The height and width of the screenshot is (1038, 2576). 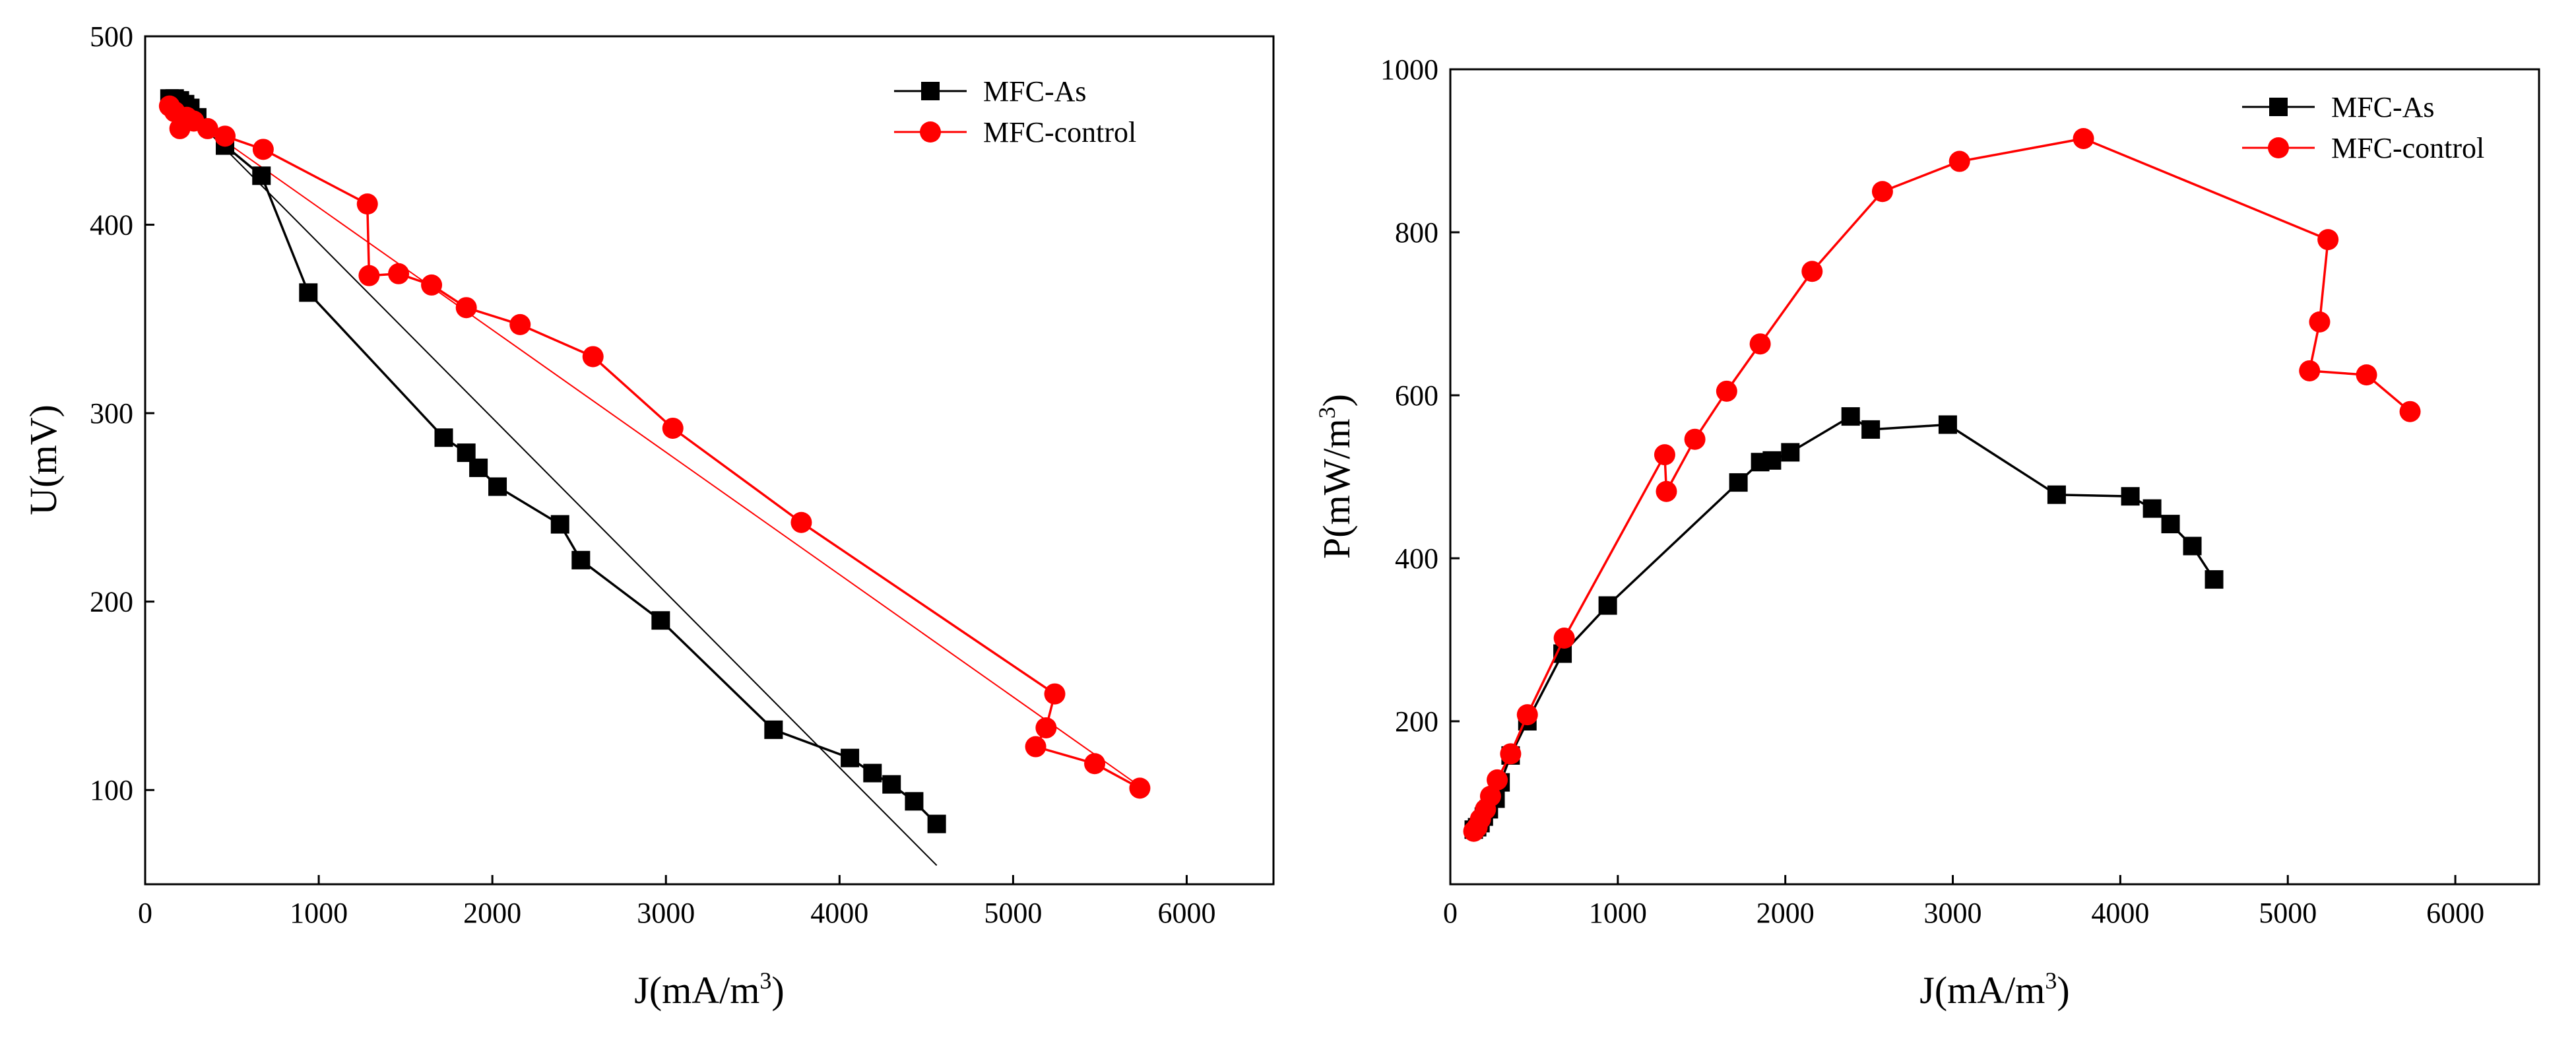 What do you see at coordinates (1416, 232) in the screenshot?
I see `right-y-tick-label: 800` at bounding box center [1416, 232].